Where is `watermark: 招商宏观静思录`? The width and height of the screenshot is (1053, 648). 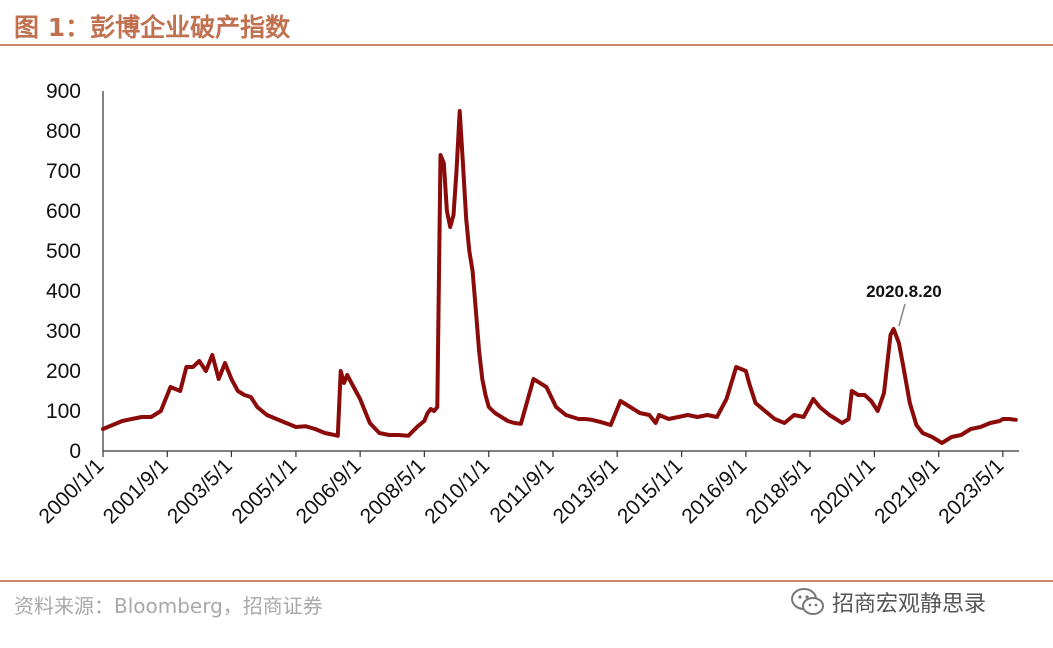 watermark: 招商宏观静思录 is located at coordinates (888, 602).